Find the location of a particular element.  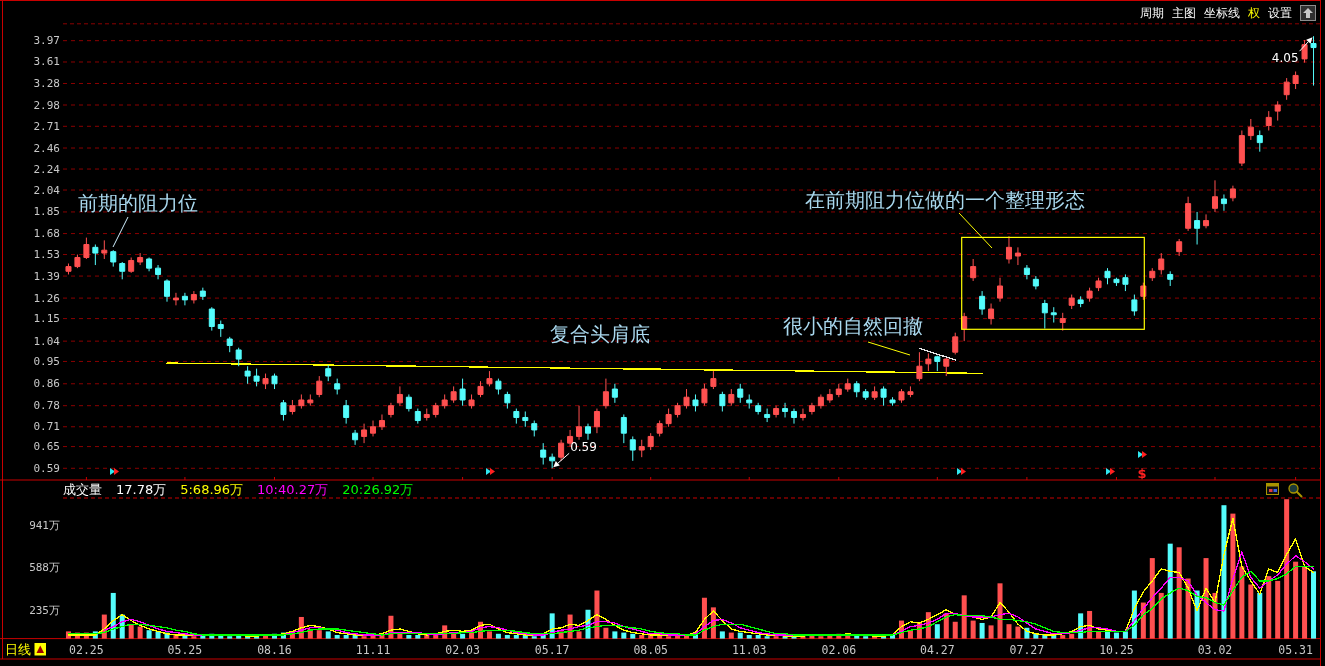

y-tick-label: 0.71 is located at coordinates (46, 427).